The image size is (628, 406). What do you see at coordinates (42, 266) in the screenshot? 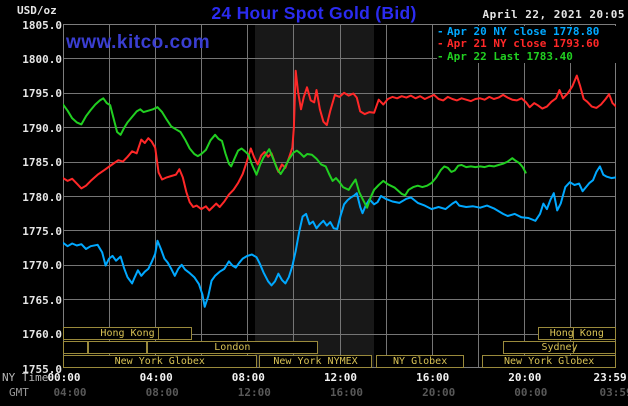
I see `y-tick-label: 1770.0` at bounding box center [42, 266].